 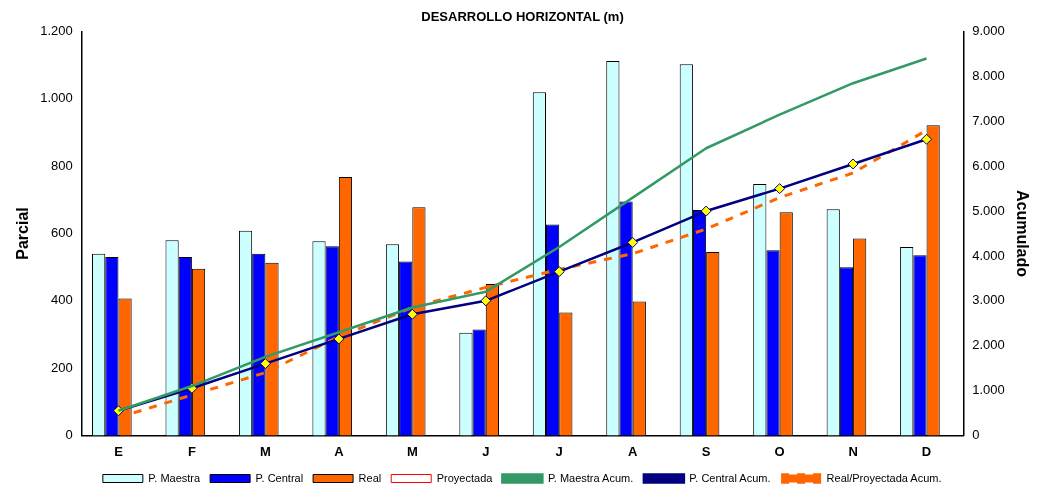 What do you see at coordinates (988, 300) in the screenshot?
I see `y2-tick-label: 3.000` at bounding box center [988, 300].